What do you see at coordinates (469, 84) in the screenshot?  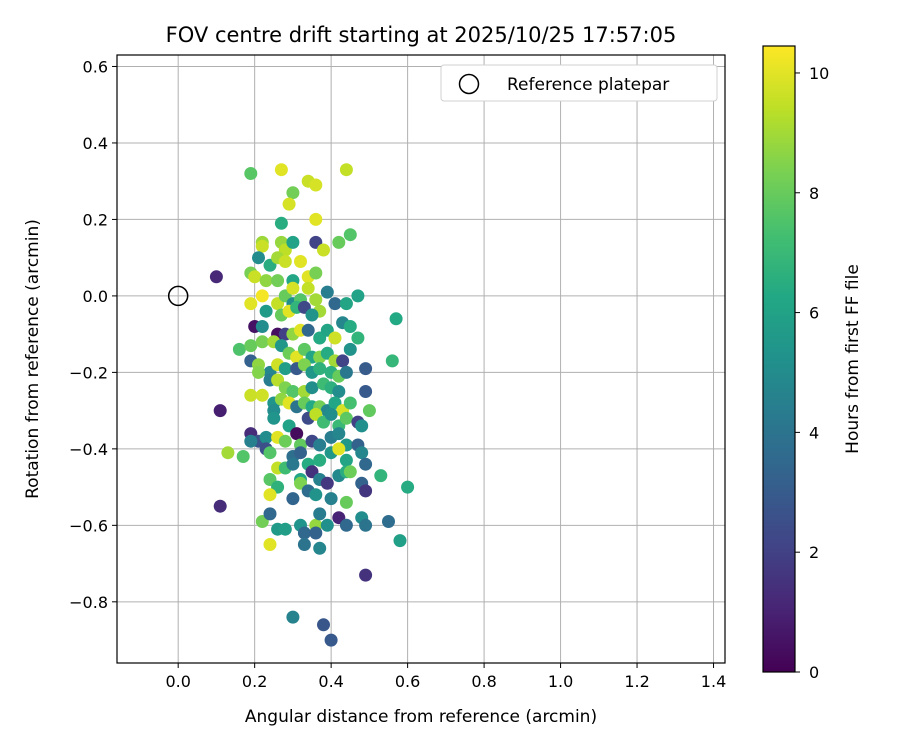 I see `legend-open-circle-marker` at bounding box center [469, 84].